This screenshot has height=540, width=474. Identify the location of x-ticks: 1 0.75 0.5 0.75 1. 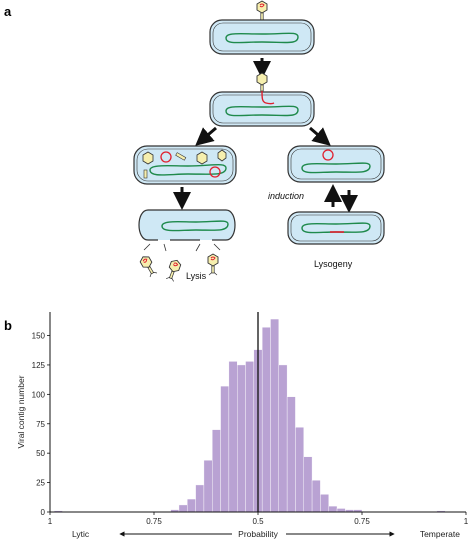
(258, 519).